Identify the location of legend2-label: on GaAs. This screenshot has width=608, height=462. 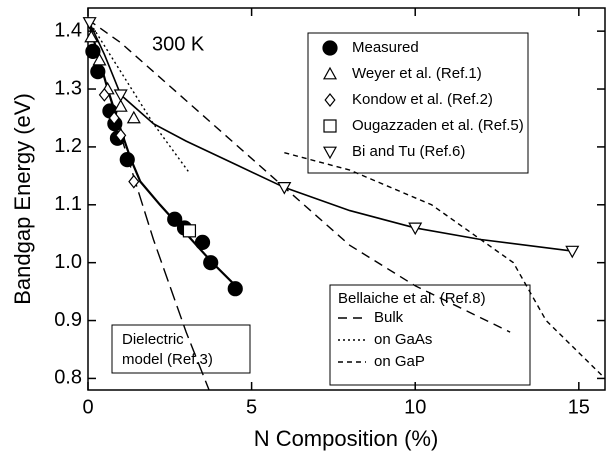
(403, 339).